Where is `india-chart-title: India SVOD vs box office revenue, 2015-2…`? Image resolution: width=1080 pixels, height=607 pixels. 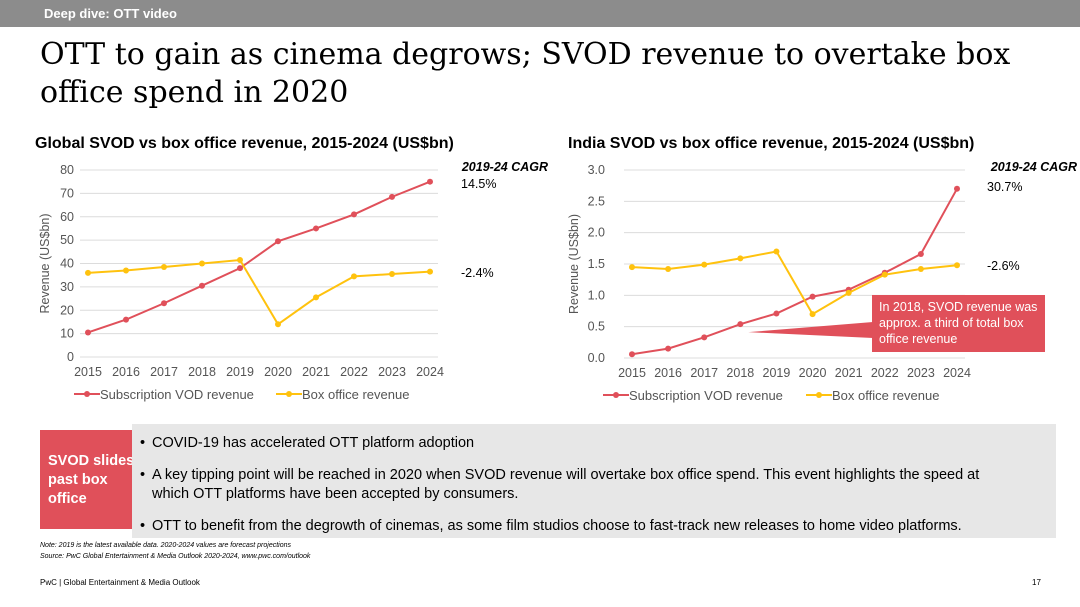
india-chart-title: India SVOD vs box office revenue, 2015-2… is located at coordinates (771, 143).